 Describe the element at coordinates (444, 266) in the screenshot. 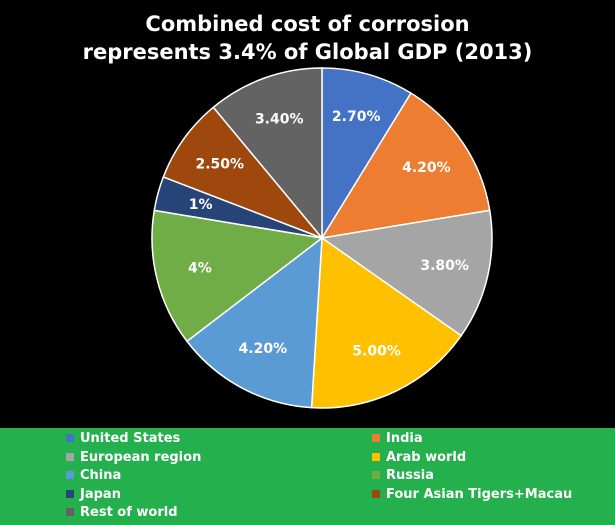

I see `data-label-european-region: 3.80%` at that location.